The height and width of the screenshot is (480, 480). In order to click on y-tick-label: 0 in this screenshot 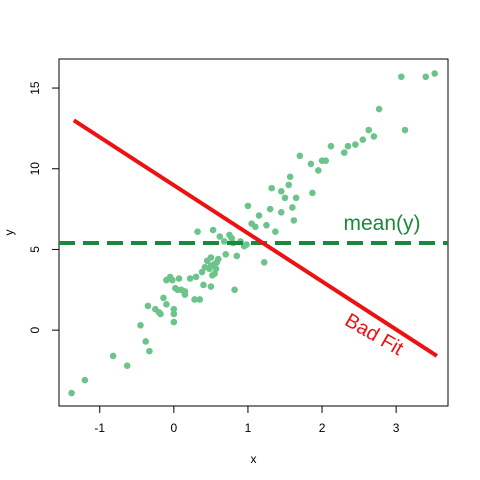, I will do `click(35, 329)`.